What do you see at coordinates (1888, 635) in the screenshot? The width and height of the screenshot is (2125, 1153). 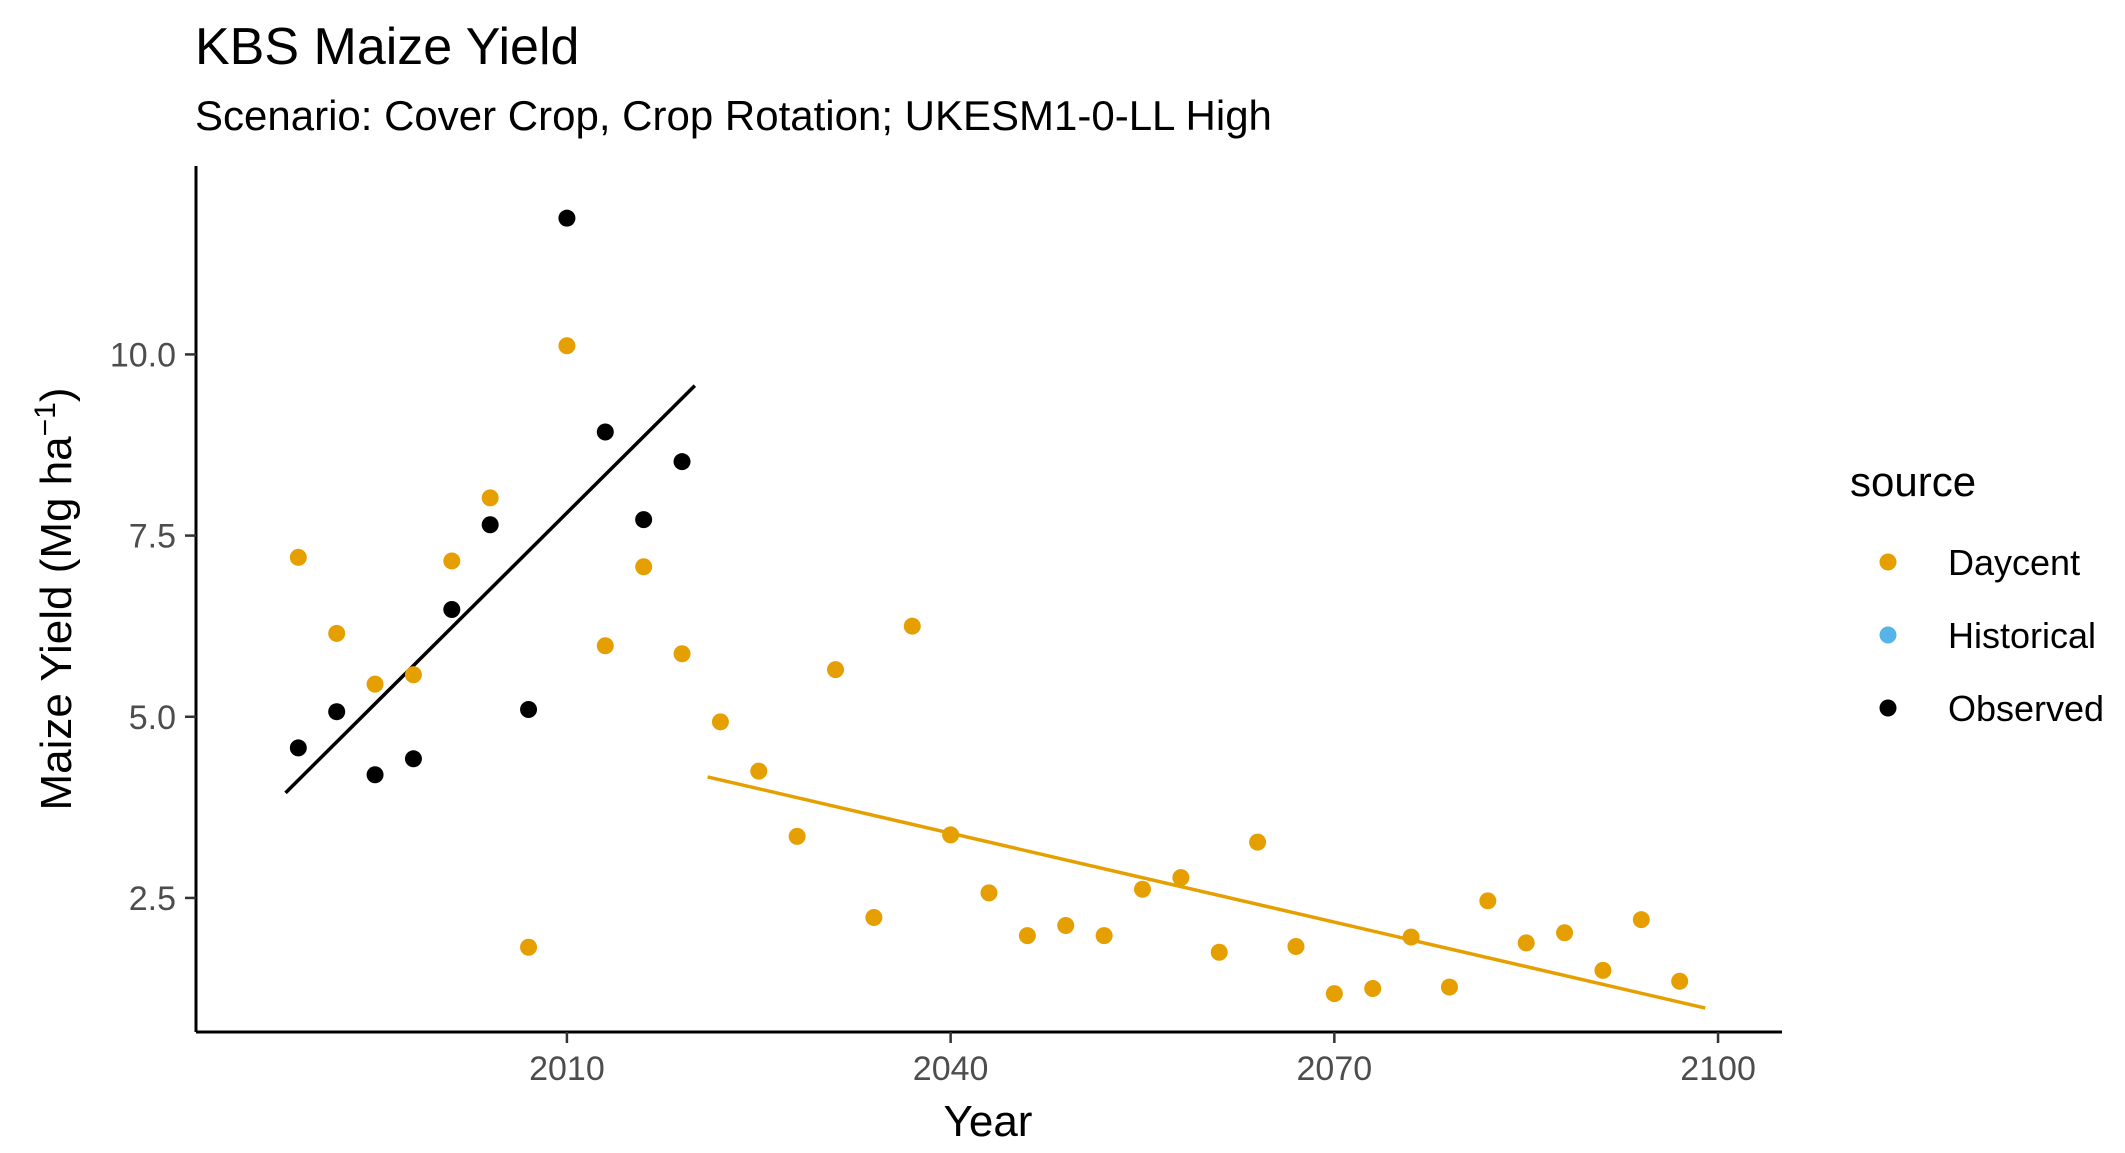 I see `legend-key-historical` at bounding box center [1888, 635].